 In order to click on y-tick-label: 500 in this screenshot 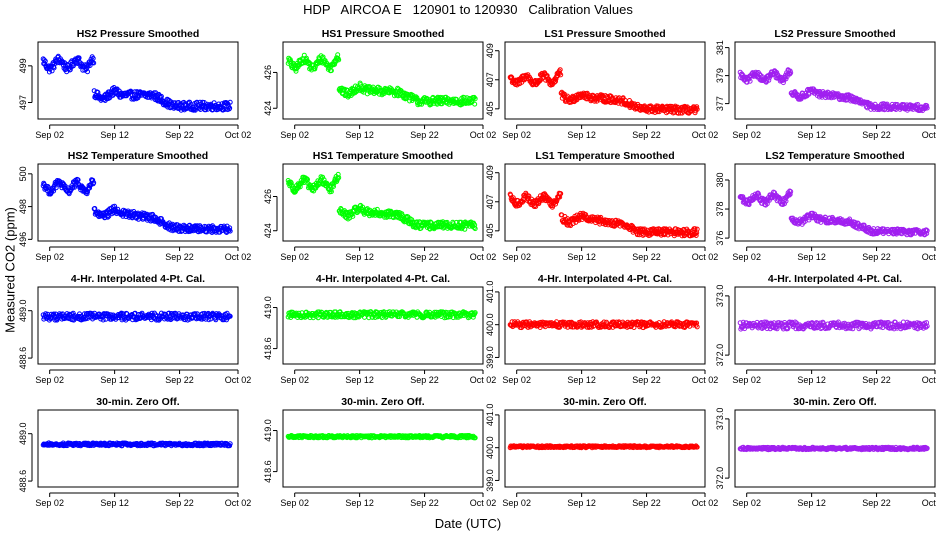, I will do `click(23, 173)`.